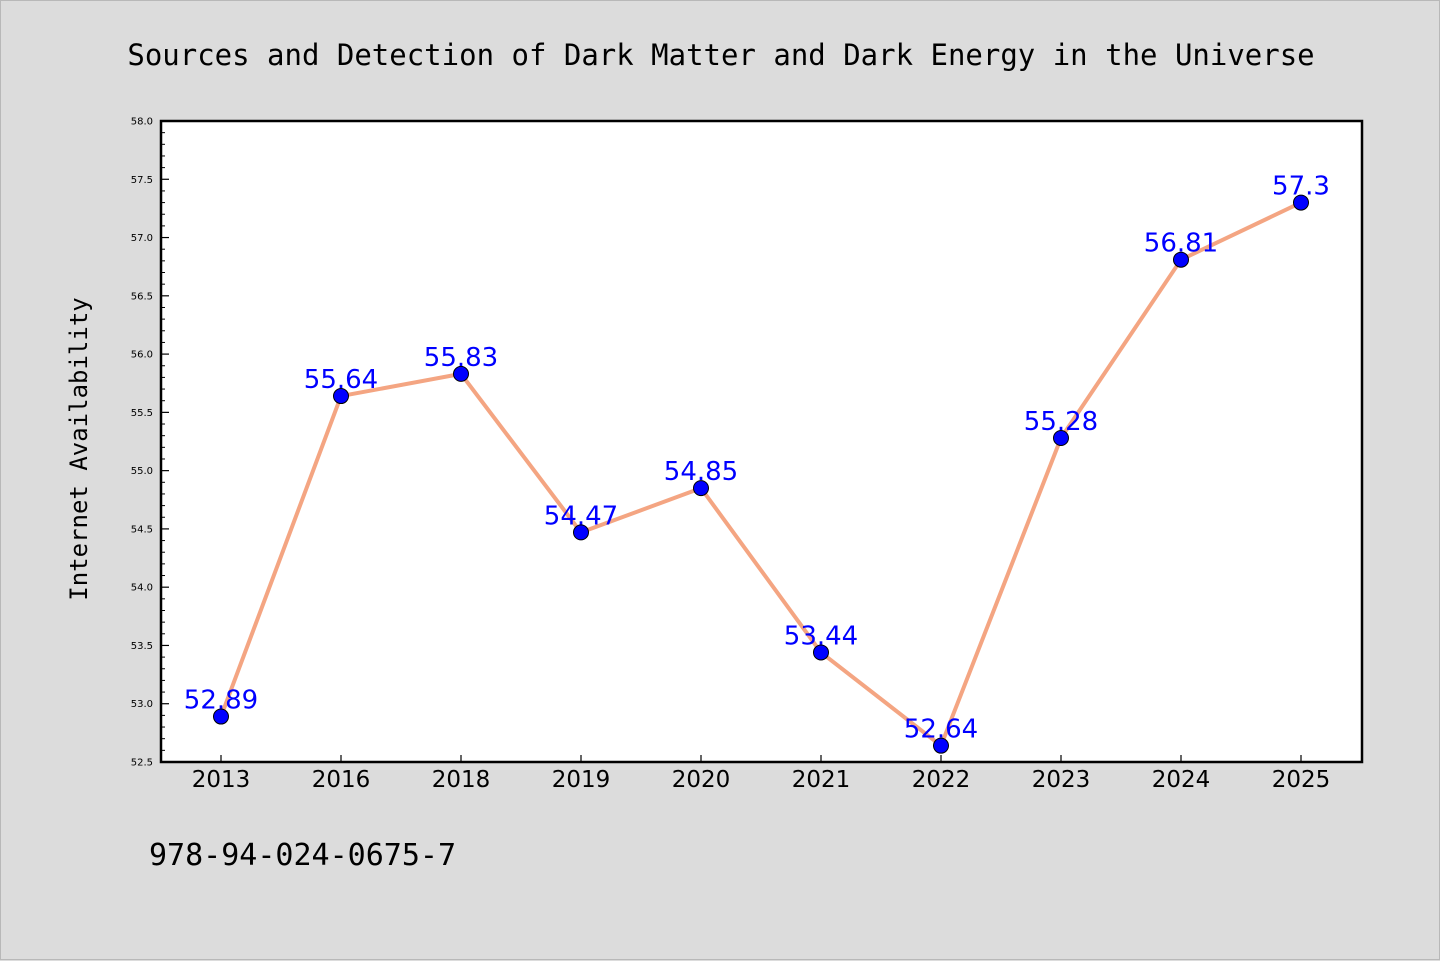 This screenshot has width=1440, height=961. I want to click on data-label: 54.47, so click(581, 516).